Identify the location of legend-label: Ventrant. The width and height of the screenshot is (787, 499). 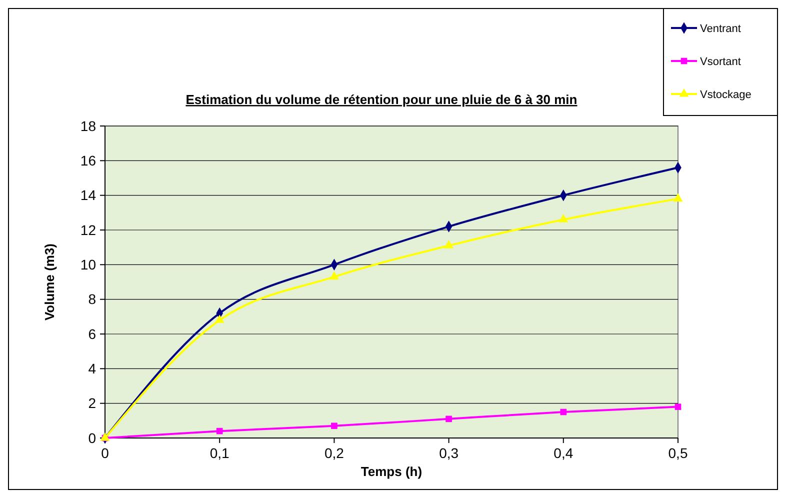
(720, 28).